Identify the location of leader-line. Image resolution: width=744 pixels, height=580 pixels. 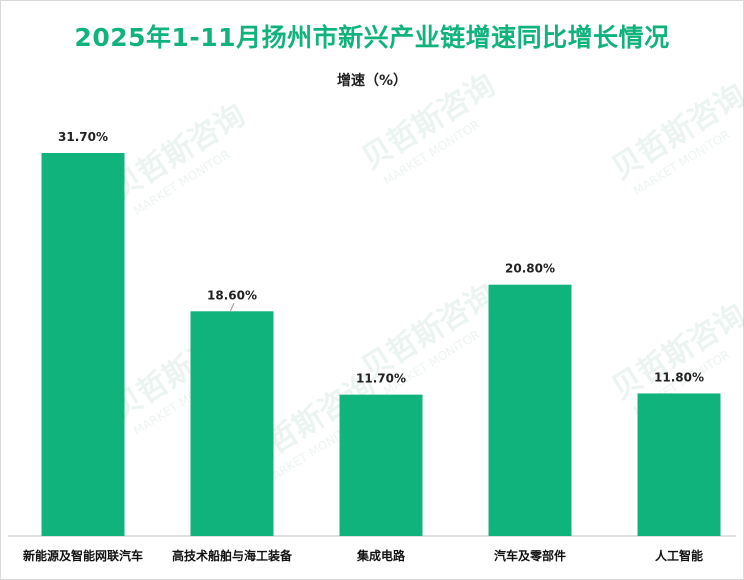
(232, 307).